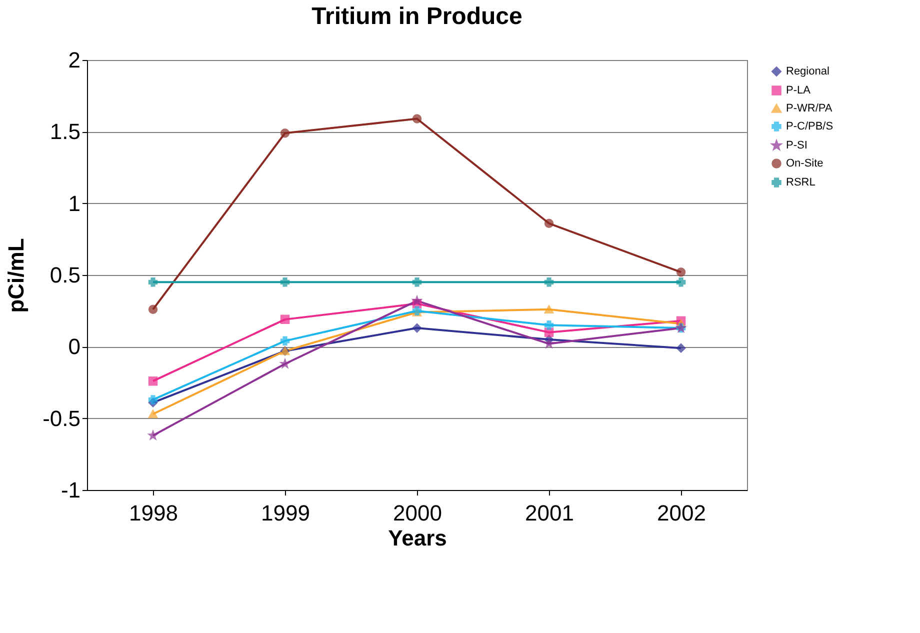  What do you see at coordinates (801, 182) in the screenshot?
I see `legend-label: RSRL` at bounding box center [801, 182].